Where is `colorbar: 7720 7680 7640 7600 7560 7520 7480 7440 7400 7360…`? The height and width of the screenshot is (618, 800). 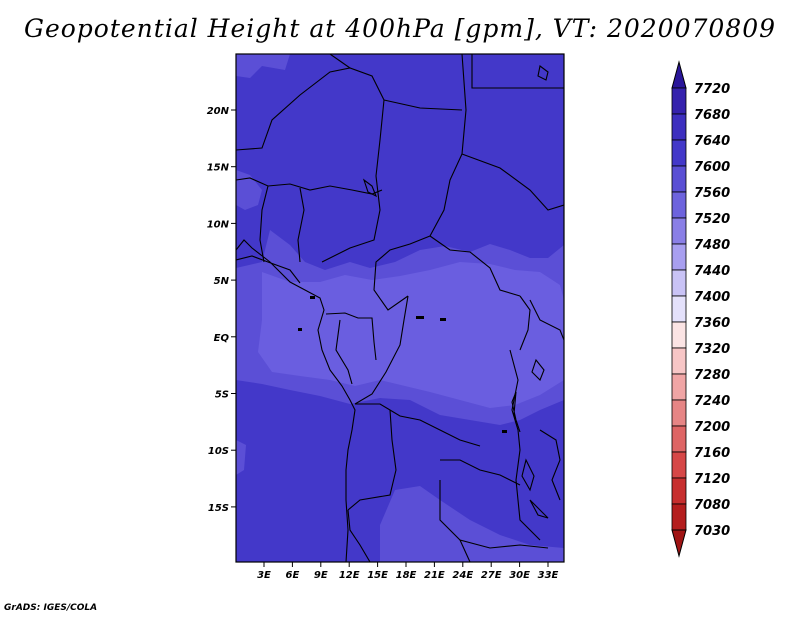 colorbar: 7720 7680 7640 7600 7560 7520 7480 7440 7400 7360… is located at coordinates (700, 309).